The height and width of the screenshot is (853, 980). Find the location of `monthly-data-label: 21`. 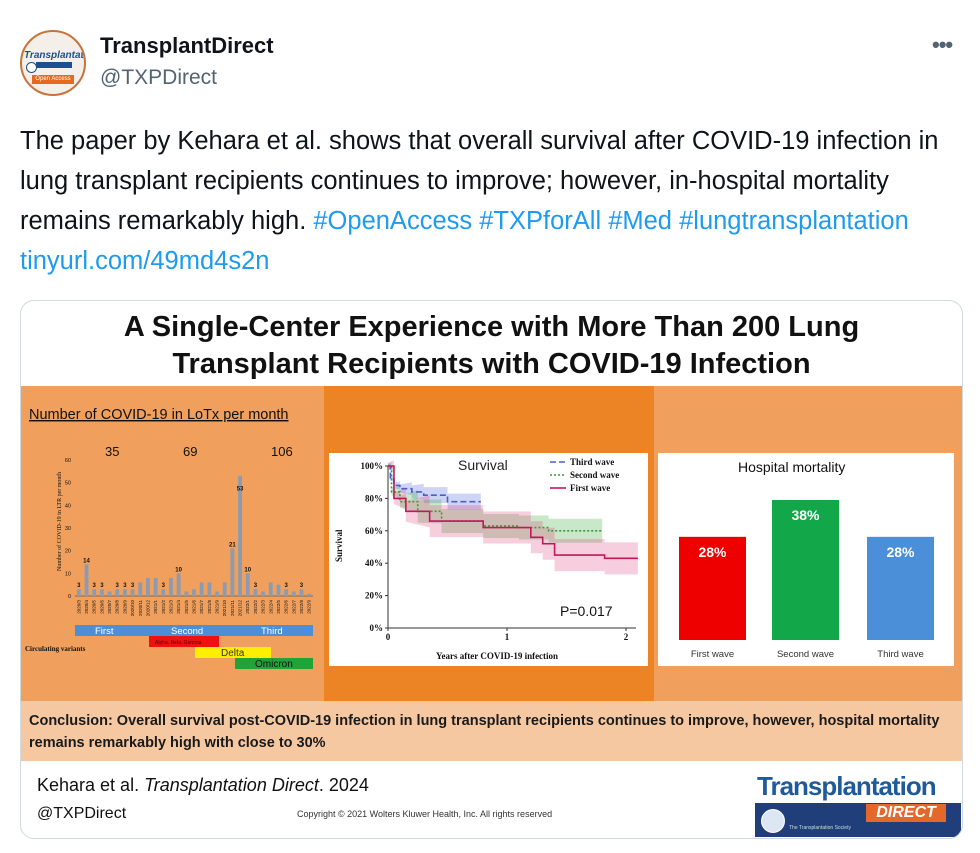

monthly-data-label: 21 is located at coordinates (232, 545).